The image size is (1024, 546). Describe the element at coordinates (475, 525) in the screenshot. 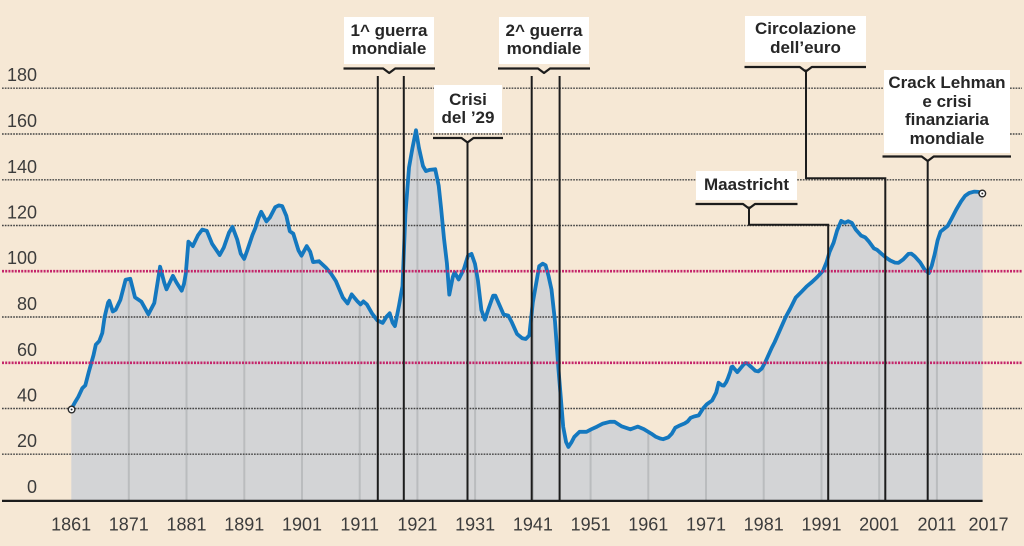

I see `svg-text: 1931` at that location.